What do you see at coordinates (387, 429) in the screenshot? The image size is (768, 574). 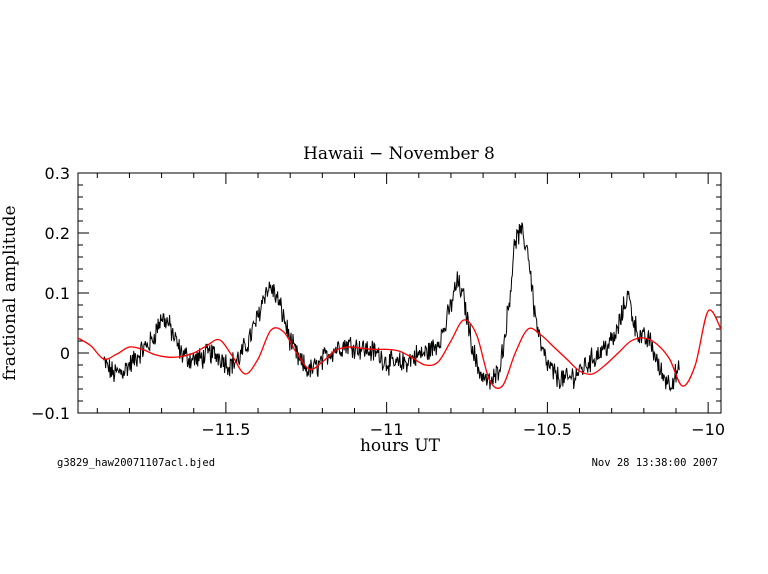 I see `x-tick-label: −11` at bounding box center [387, 429].